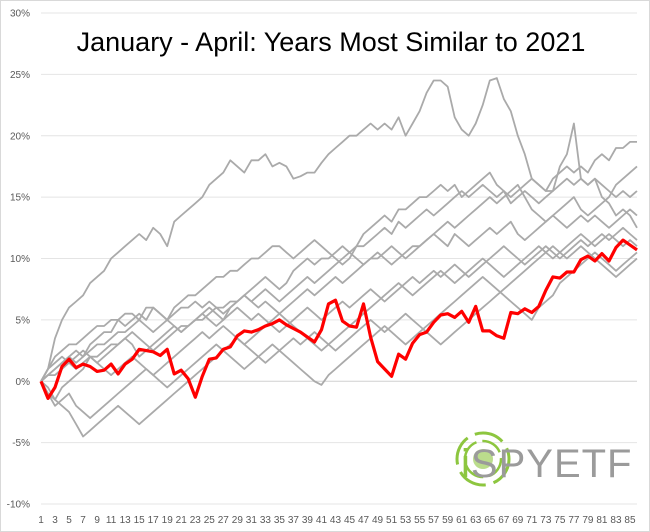 The image size is (650, 532). I want to click on x-tick-label: 33, so click(266, 520).